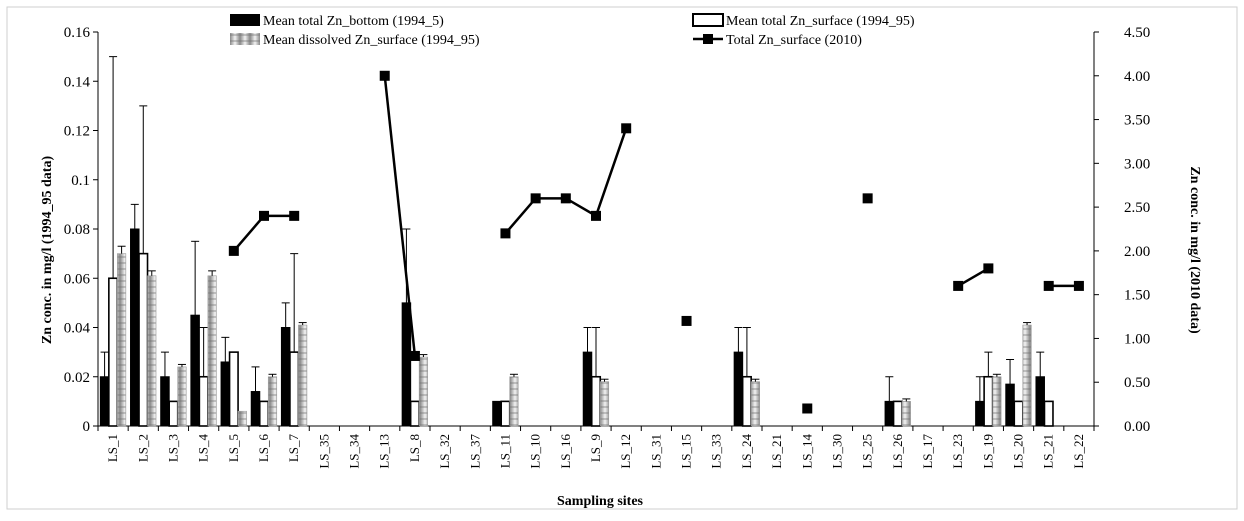 This screenshot has width=1244, height=521. What do you see at coordinates (708, 39) in the screenshot?
I see `legend-swatch-marker` at bounding box center [708, 39].